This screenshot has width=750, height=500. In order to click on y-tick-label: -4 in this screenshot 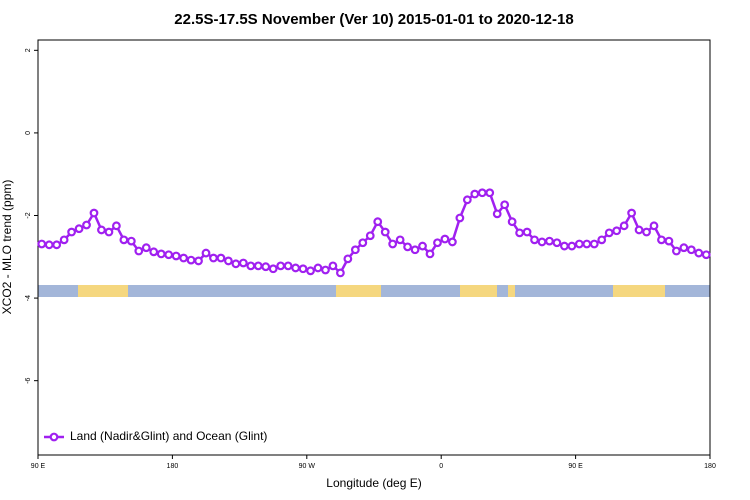, I will do `click(28, 298)`.